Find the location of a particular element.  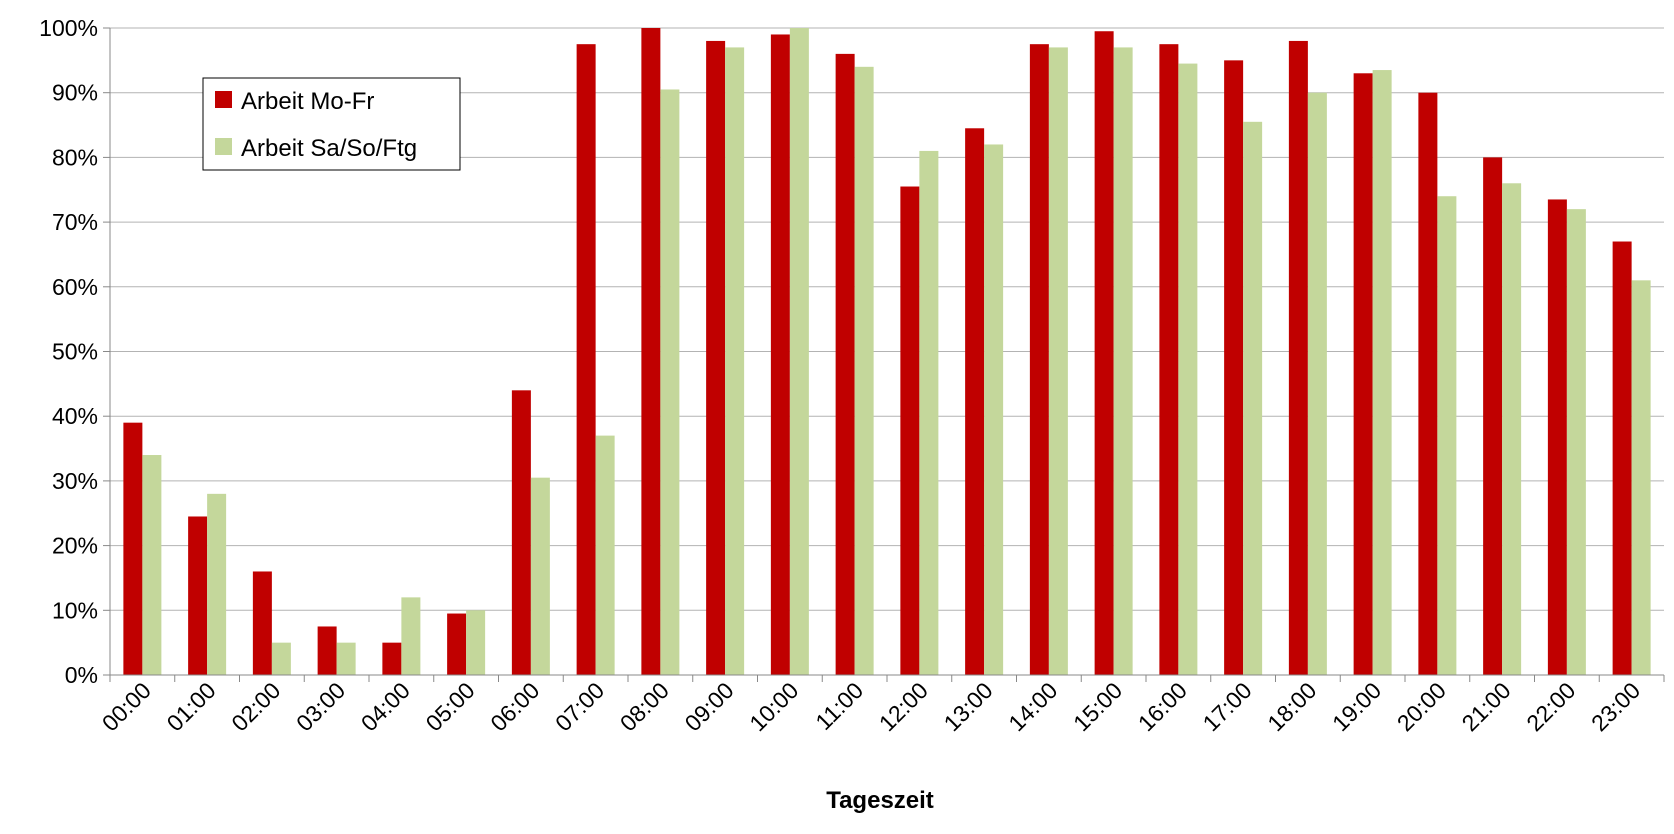

y-tick-label: 70% is located at coordinates (75, 222).